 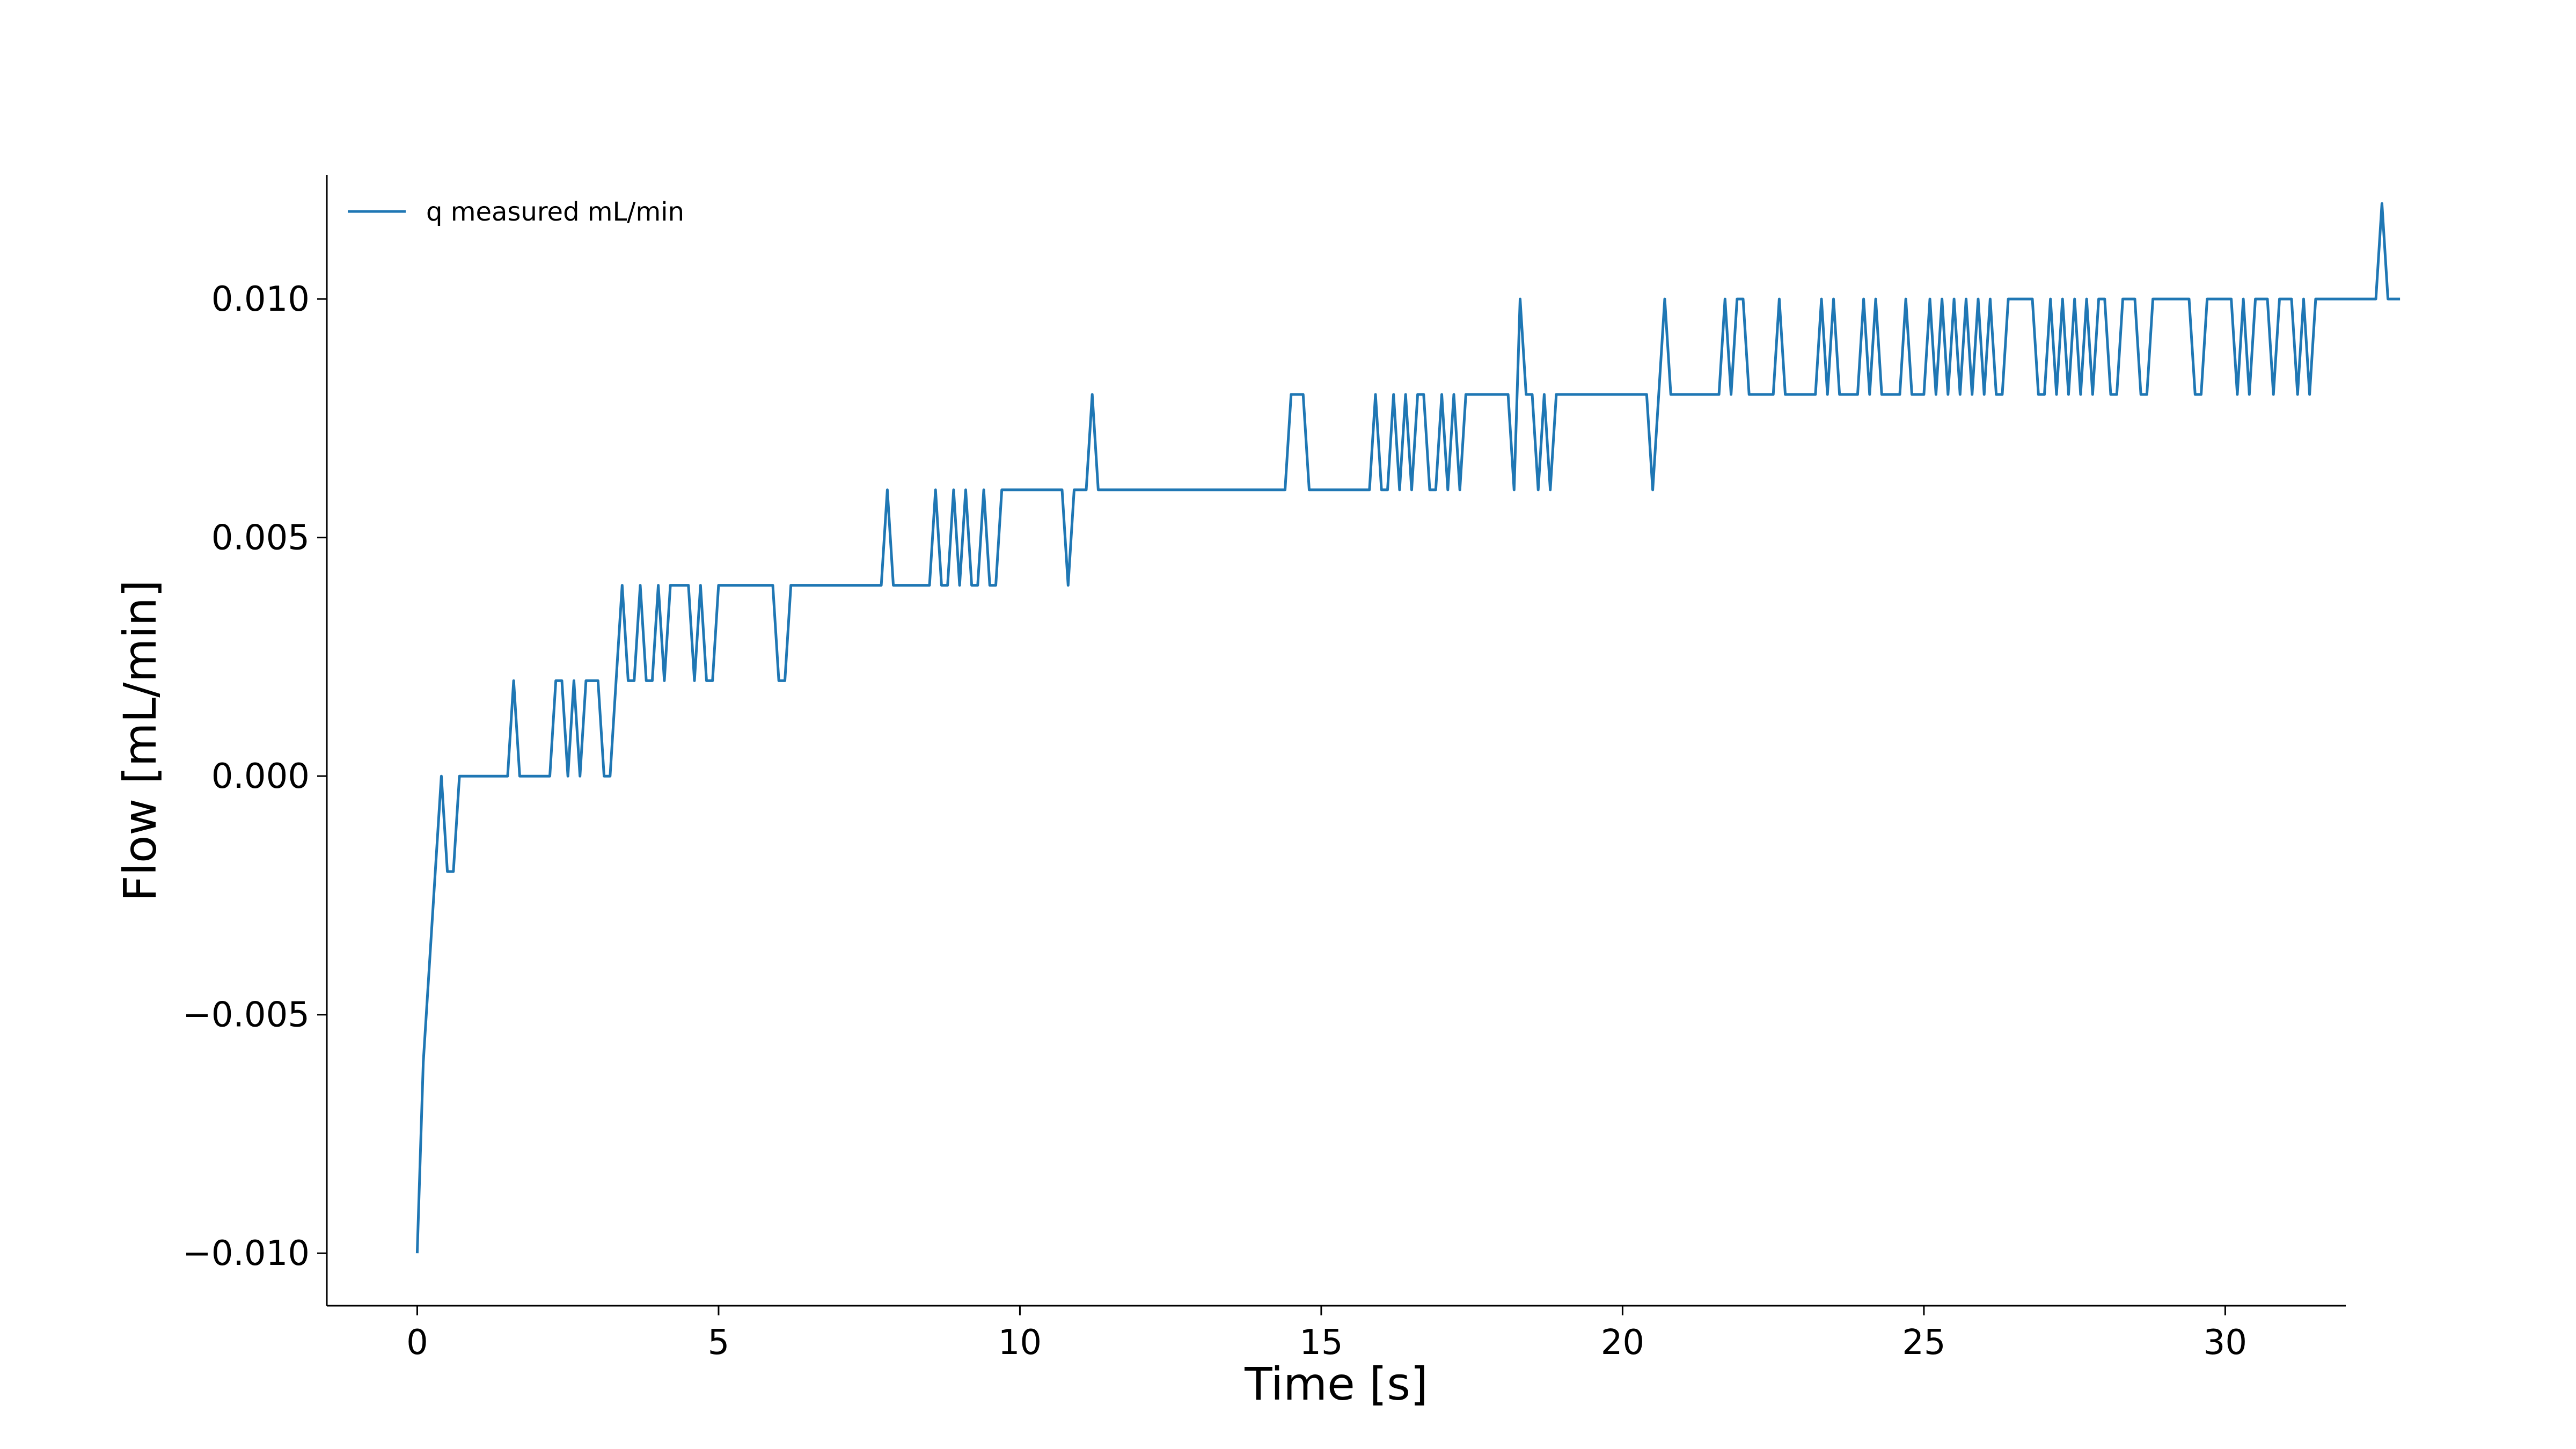 I want to click on x-tick-label: 25, so click(x=1923, y=1343).